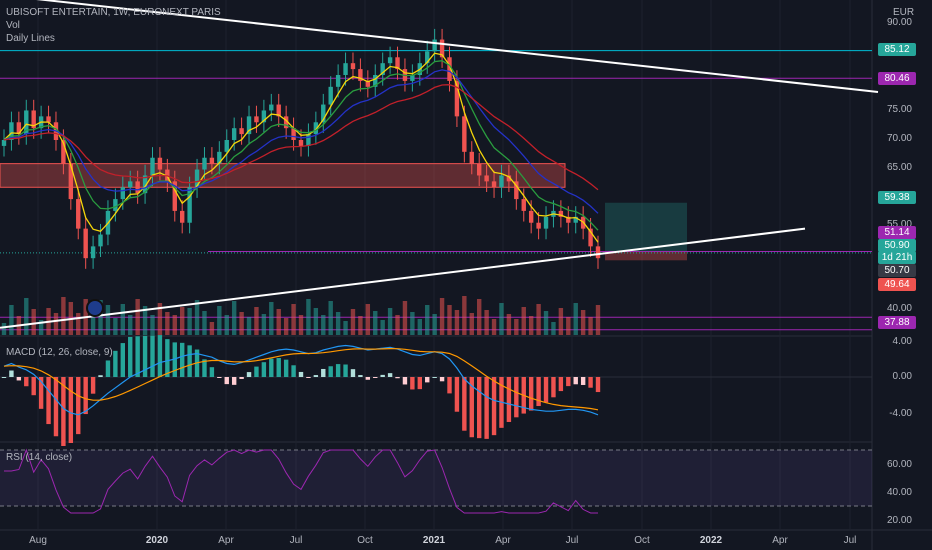 The width and height of the screenshot is (932, 550). Describe the element at coordinates (711, 540) in the screenshot. I see `time-label: 2022` at that location.